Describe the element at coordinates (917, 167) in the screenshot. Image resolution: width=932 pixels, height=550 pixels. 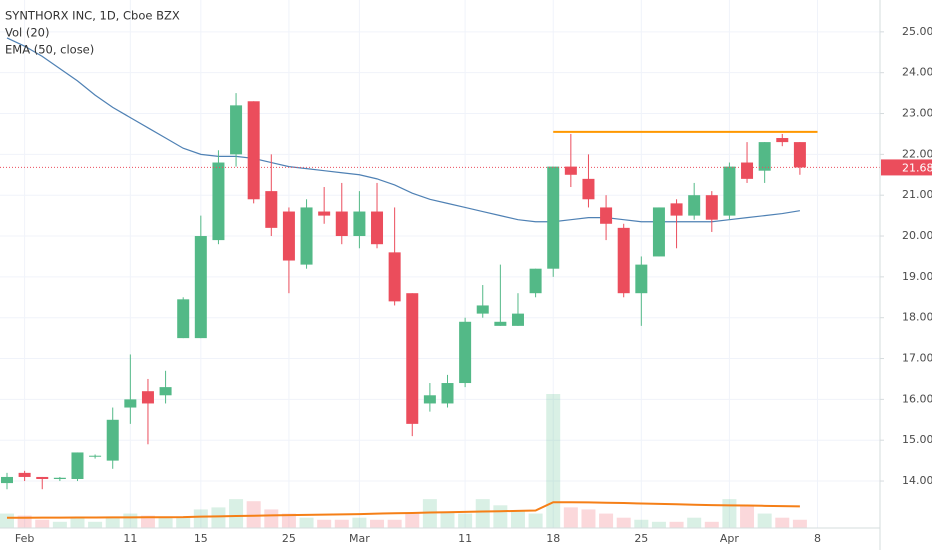
I see `last-price-label: 21.68` at that location.